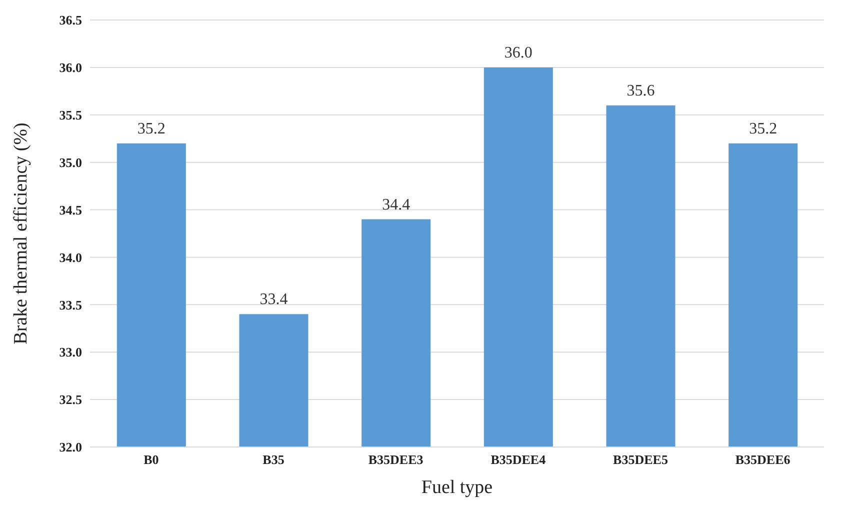 The image size is (842, 513). I want to click on y-tick-label: 32.0, so click(70, 447).